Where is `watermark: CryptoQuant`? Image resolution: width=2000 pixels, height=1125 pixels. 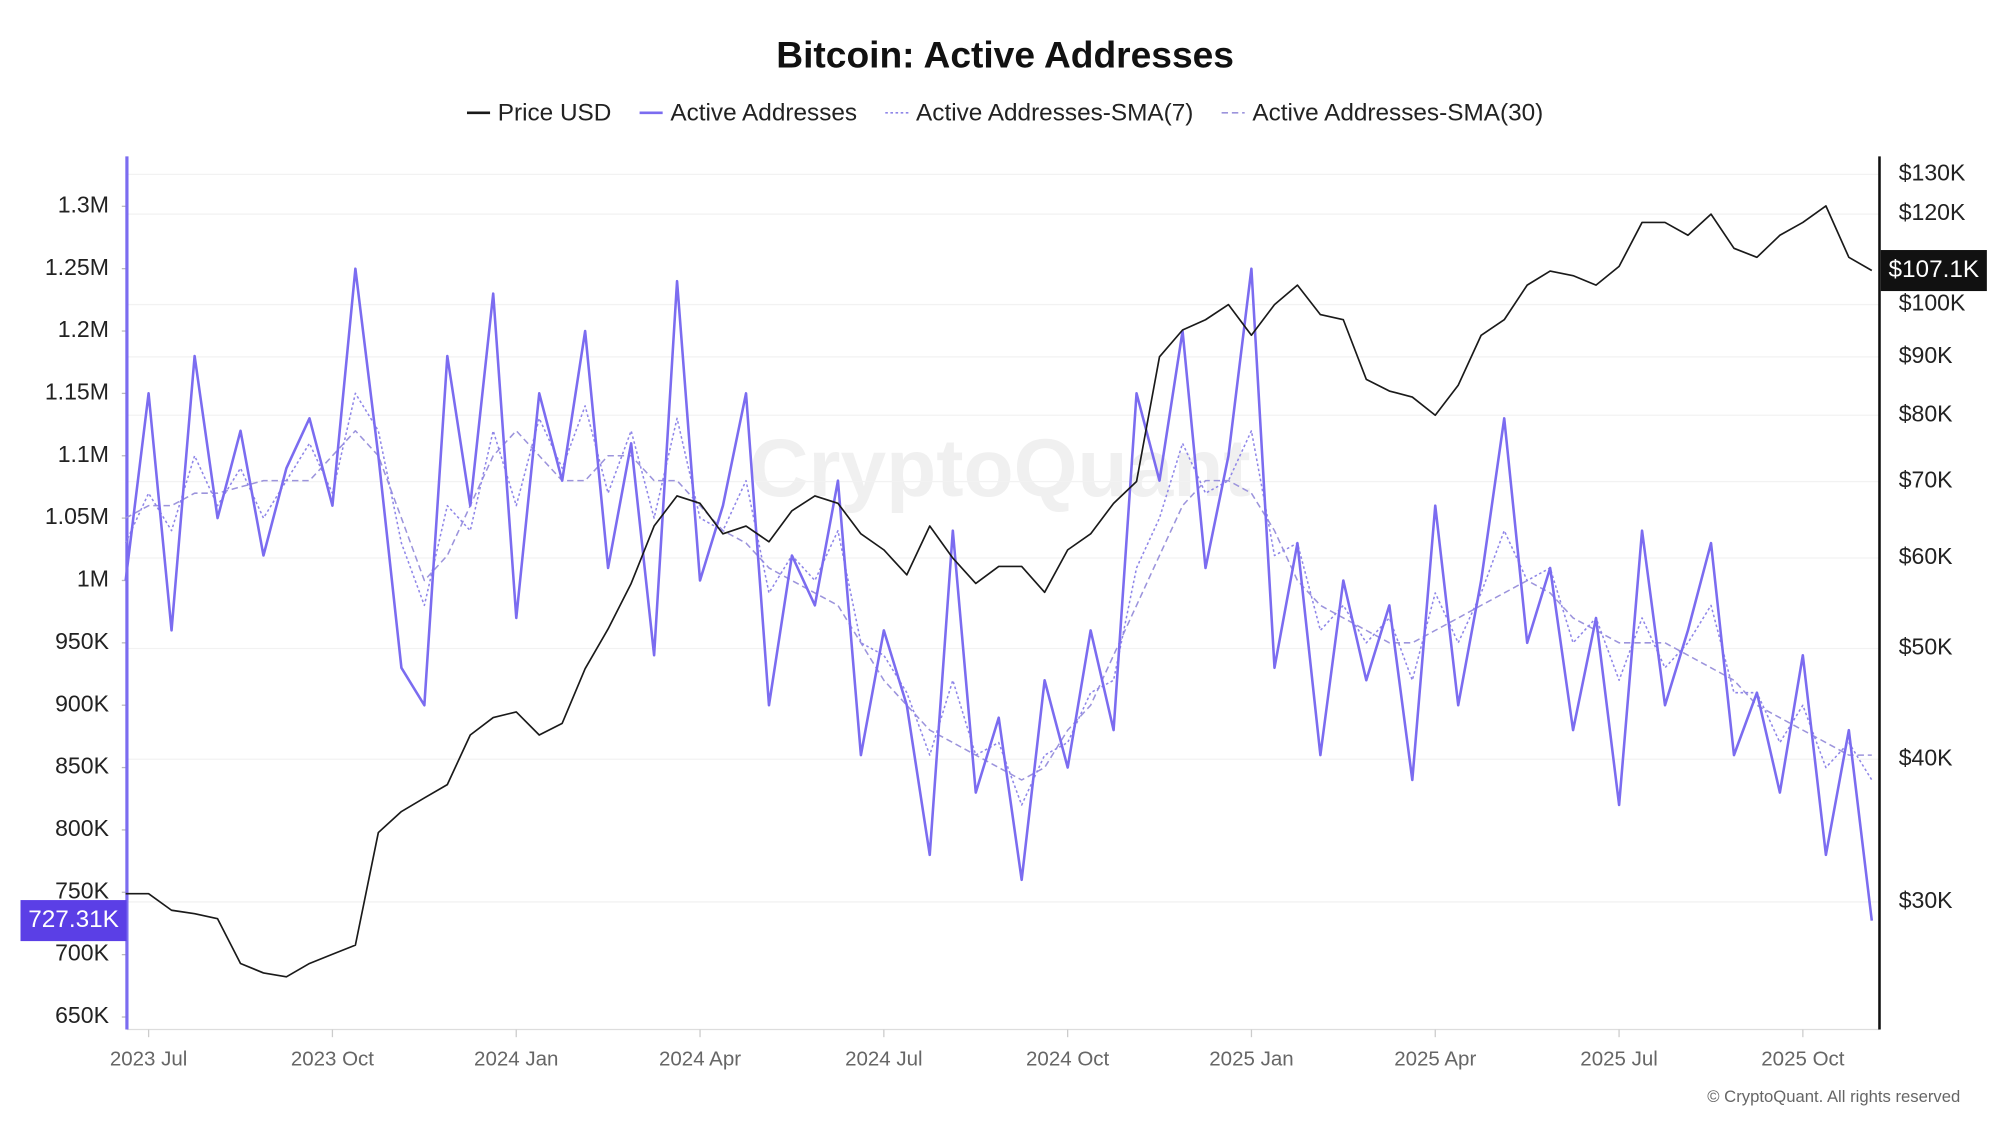
watermark: CryptoQuant is located at coordinates (999, 468).